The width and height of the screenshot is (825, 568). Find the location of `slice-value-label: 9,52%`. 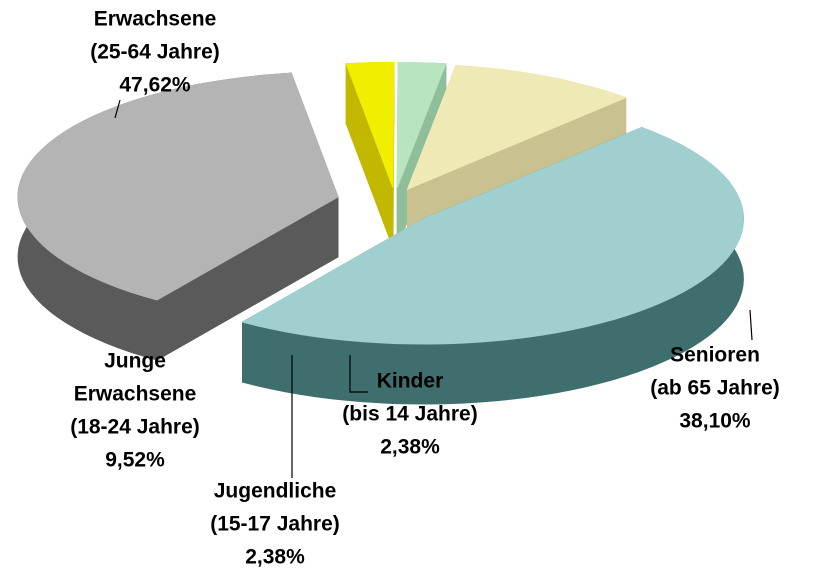

slice-value-label: 9,52% is located at coordinates (135, 460).